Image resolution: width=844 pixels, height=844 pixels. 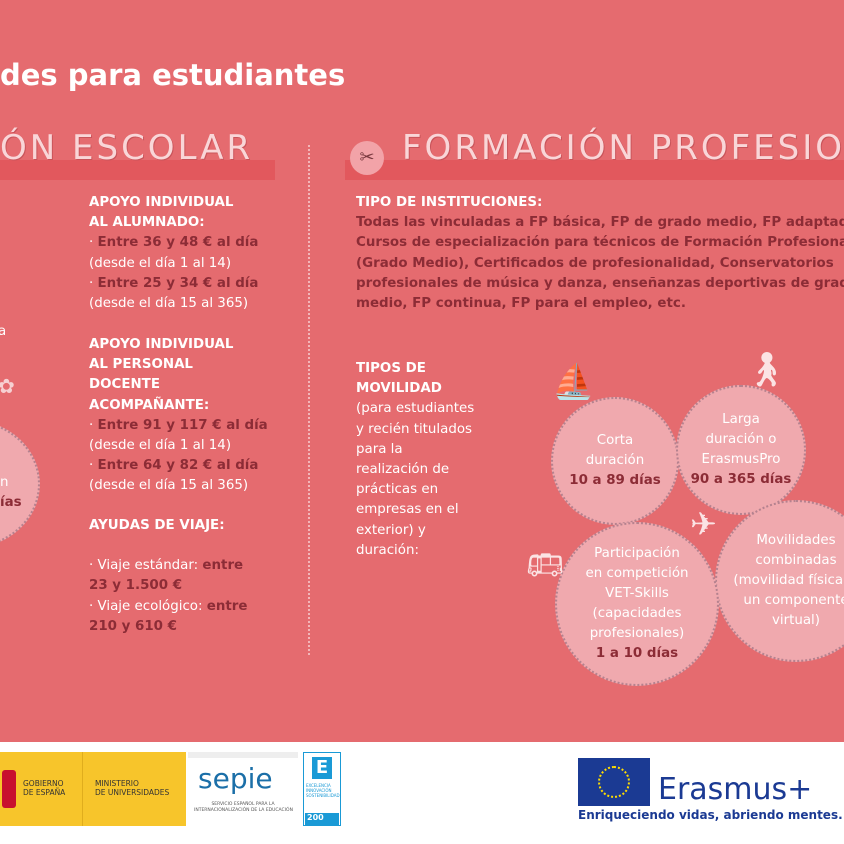 I want to click on circle-text: Larga, so click(x=741, y=419).